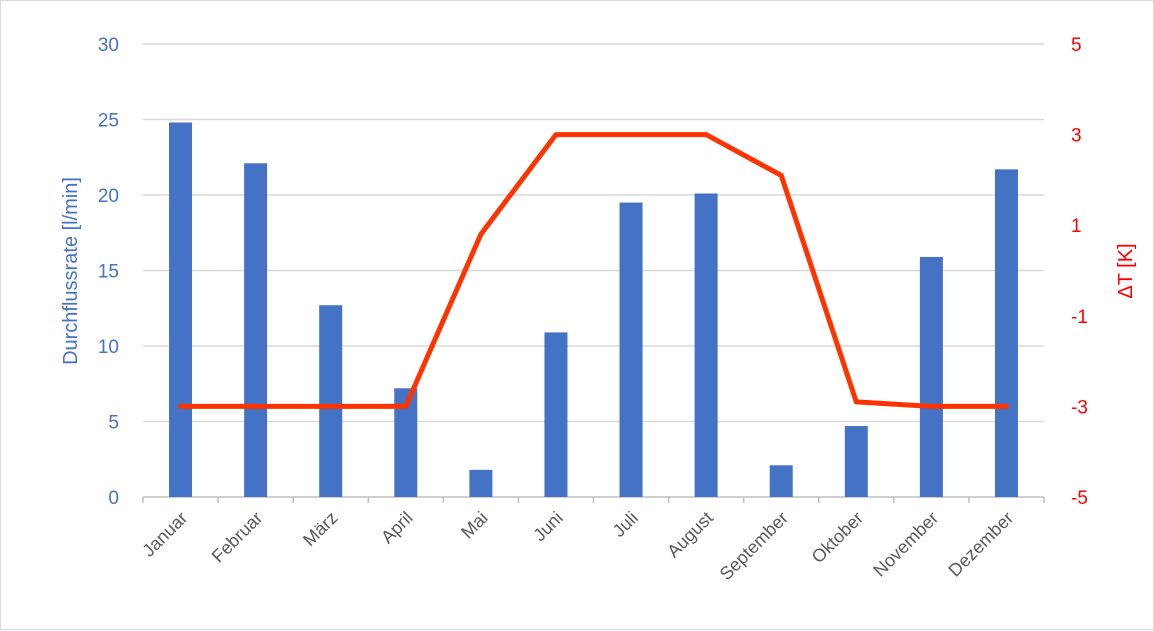  Describe the element at coordinates (837, 537) in the screenshot. I see `x-tick-label: Oktober` at that location.